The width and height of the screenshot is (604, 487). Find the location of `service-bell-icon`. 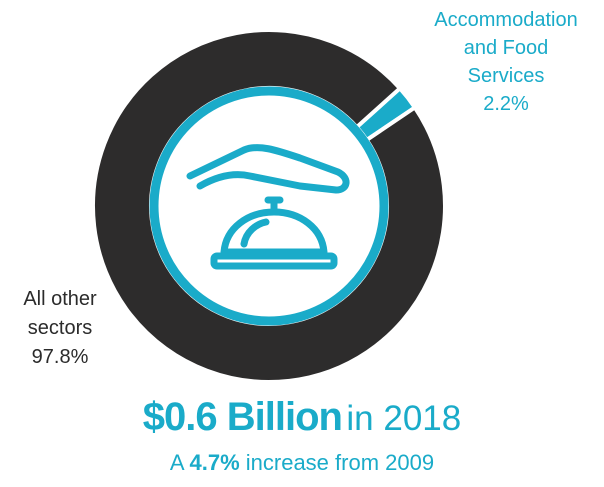

service-bell-icon is located at coordinates (268, 207).